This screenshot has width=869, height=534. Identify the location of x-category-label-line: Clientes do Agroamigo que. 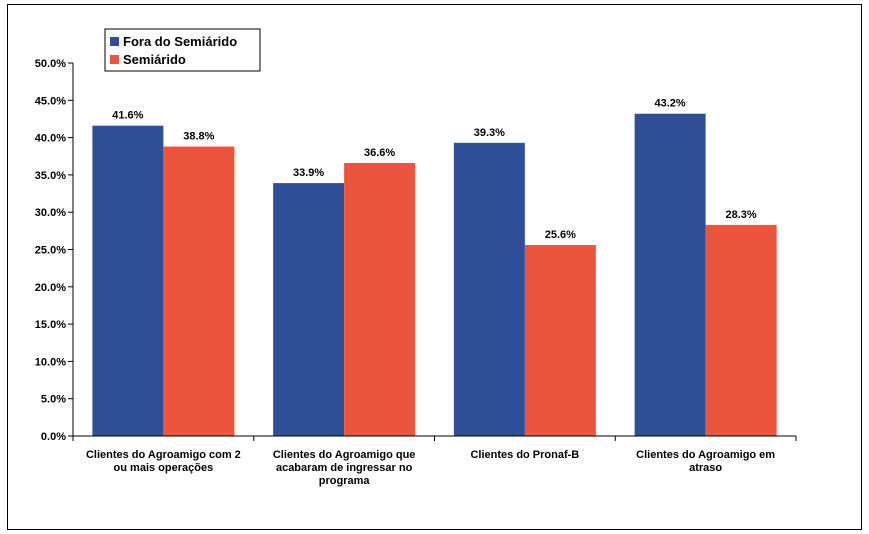
(344, 455).